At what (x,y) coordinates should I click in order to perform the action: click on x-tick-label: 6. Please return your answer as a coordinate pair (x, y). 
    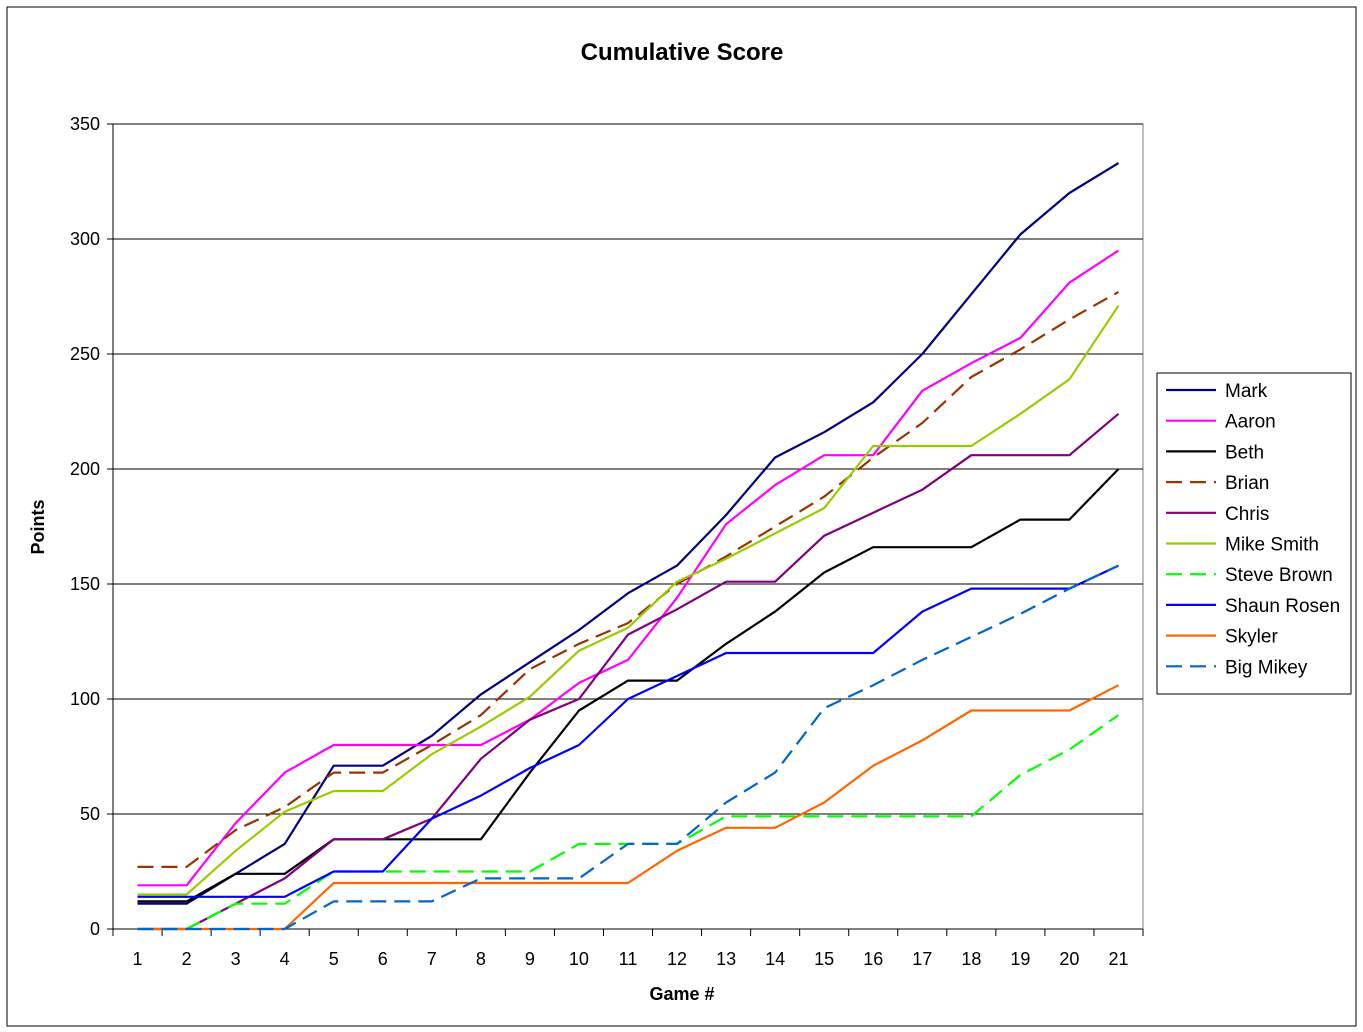
    Looking at the image, I should click on (383, 959).